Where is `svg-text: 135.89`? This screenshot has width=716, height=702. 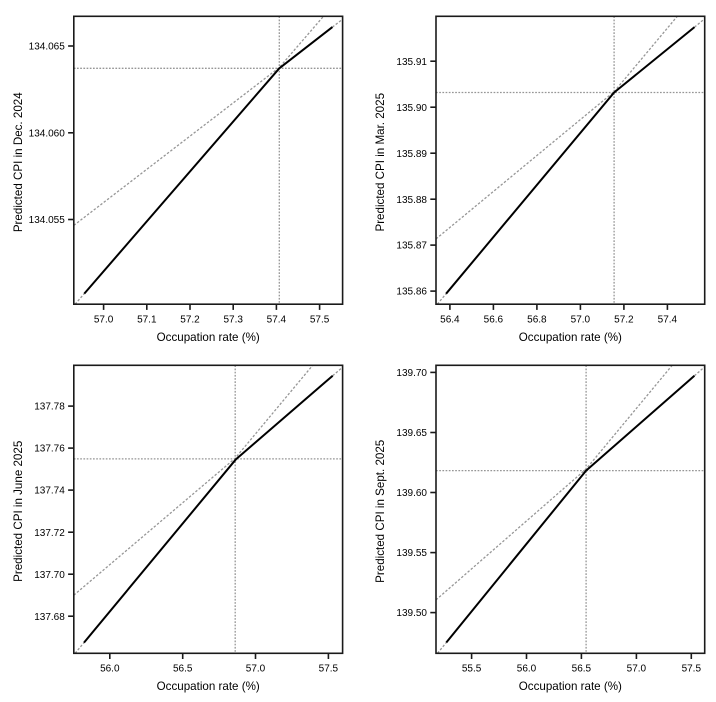
svg-text: 135.89 is located at coordinates (411, 154).